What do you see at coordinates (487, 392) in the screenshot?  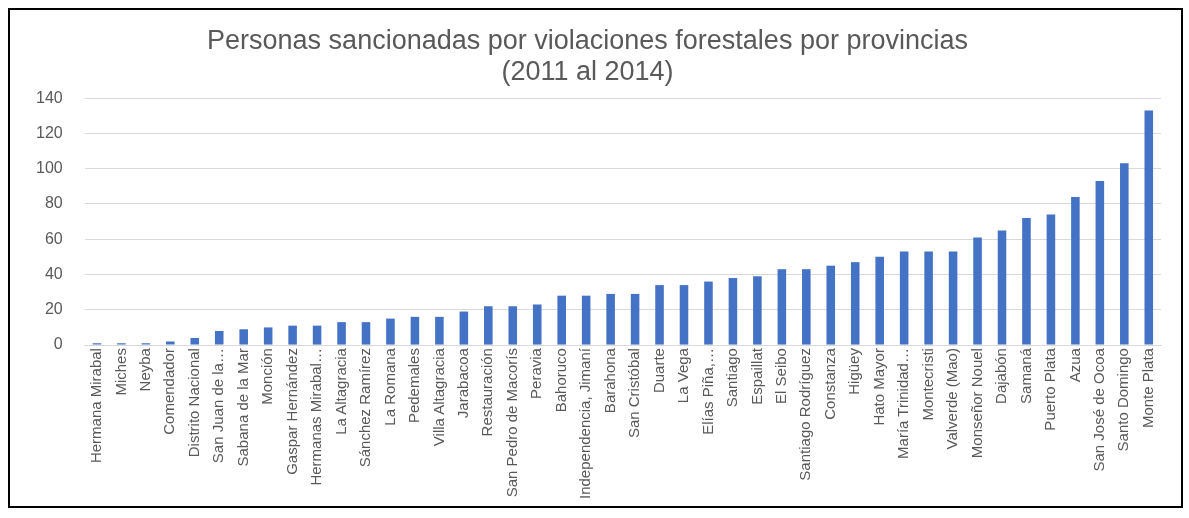 I see `x-tick-label: Restauración` at bounding box center [487, 392].